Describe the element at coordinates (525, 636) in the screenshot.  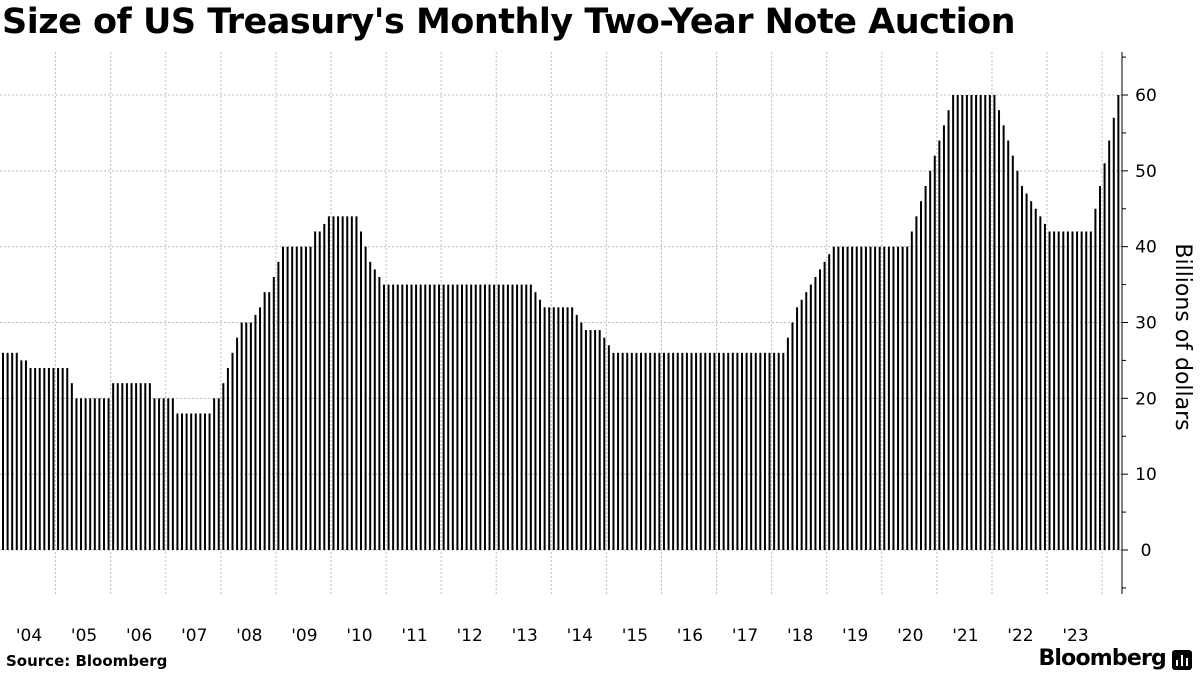
I see `x-tick-label: '13` at that location.